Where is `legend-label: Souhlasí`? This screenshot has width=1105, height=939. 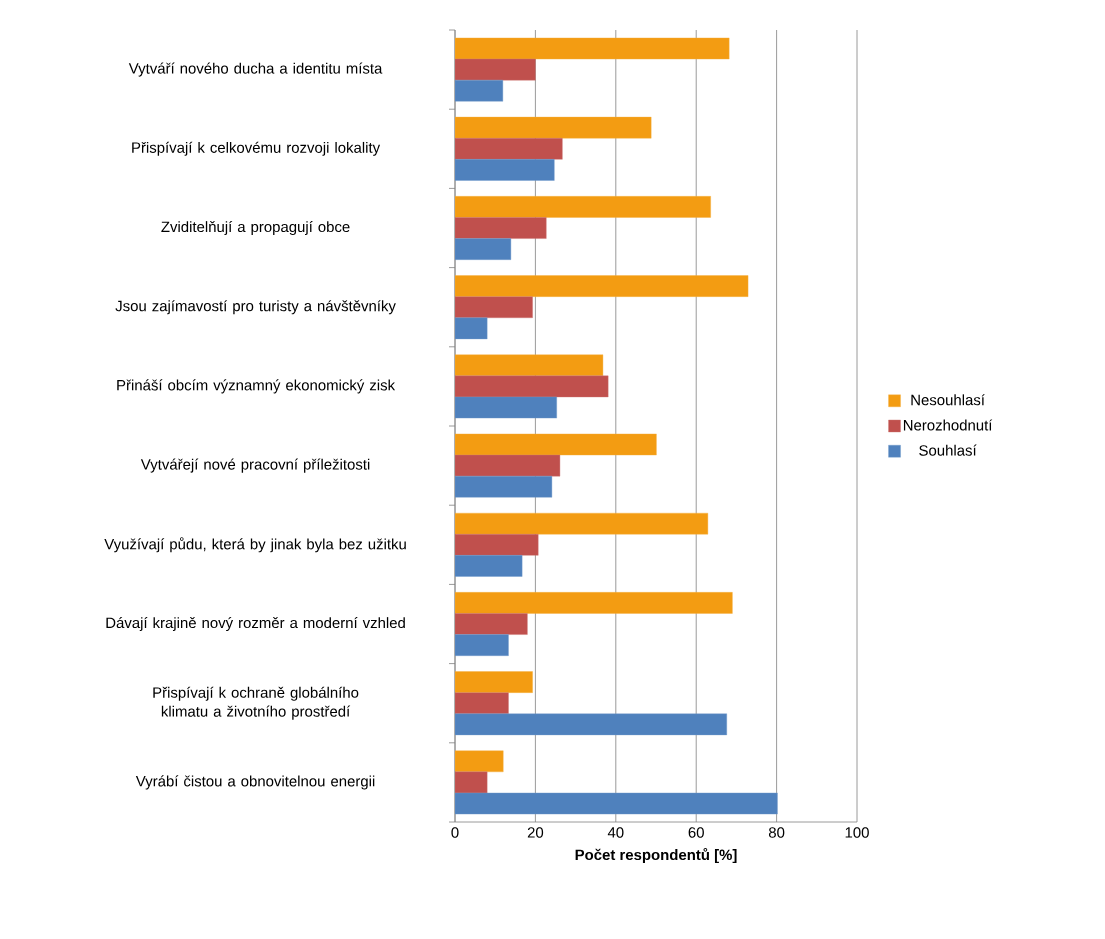 legend-label: Souhlasí is located at coordinates (948, 450).